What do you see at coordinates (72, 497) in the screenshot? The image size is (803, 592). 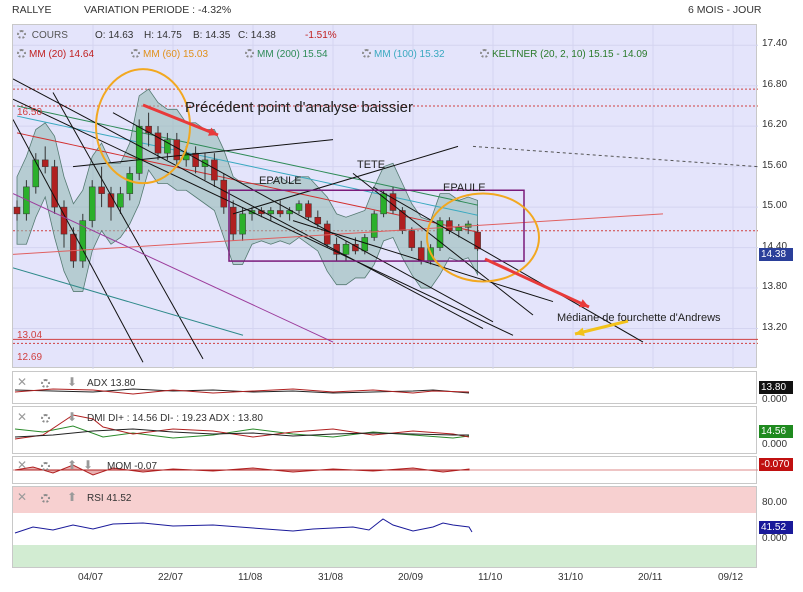 I see `rsi-move-up-icon: ⬆` at bounding box center [72, 497].